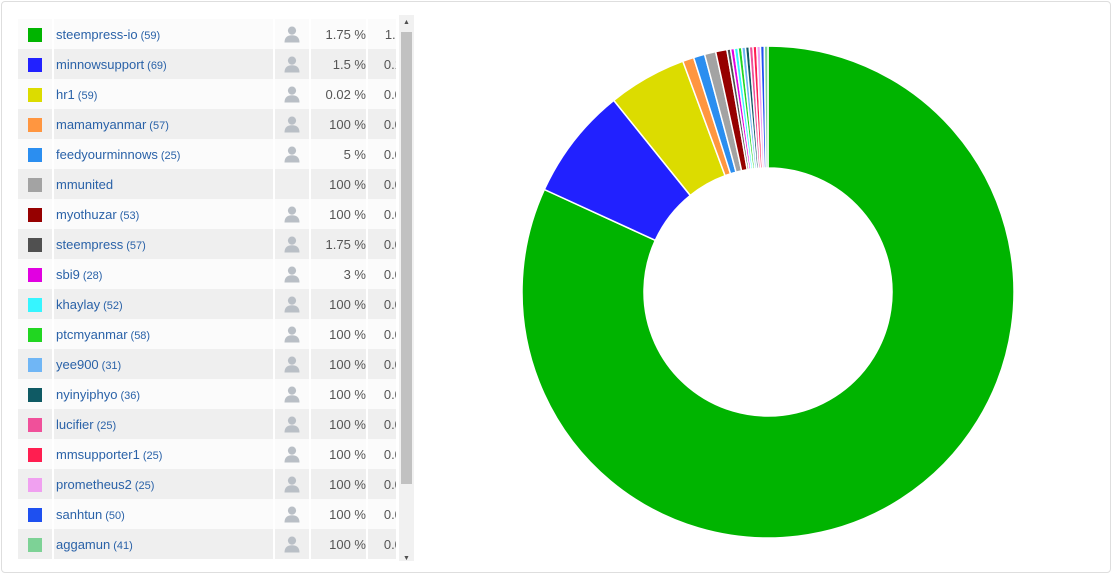  I want to click on voter-name-link: mamamyanmar, so click(101, 124).